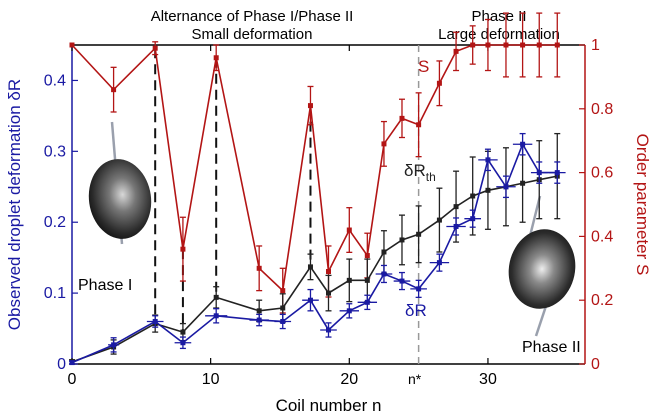  Describe the element at coordinates (211, 379) in the screenshot. I see `x-tick-label: 10` at that location.